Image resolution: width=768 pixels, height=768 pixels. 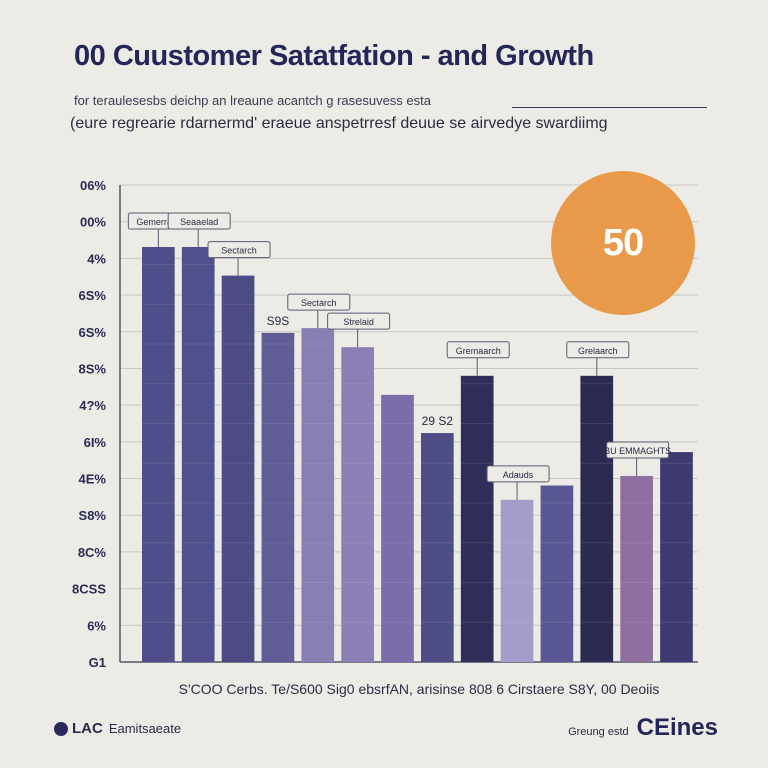 I want to click on brand-dot-icon, so click(x=61, y=728).